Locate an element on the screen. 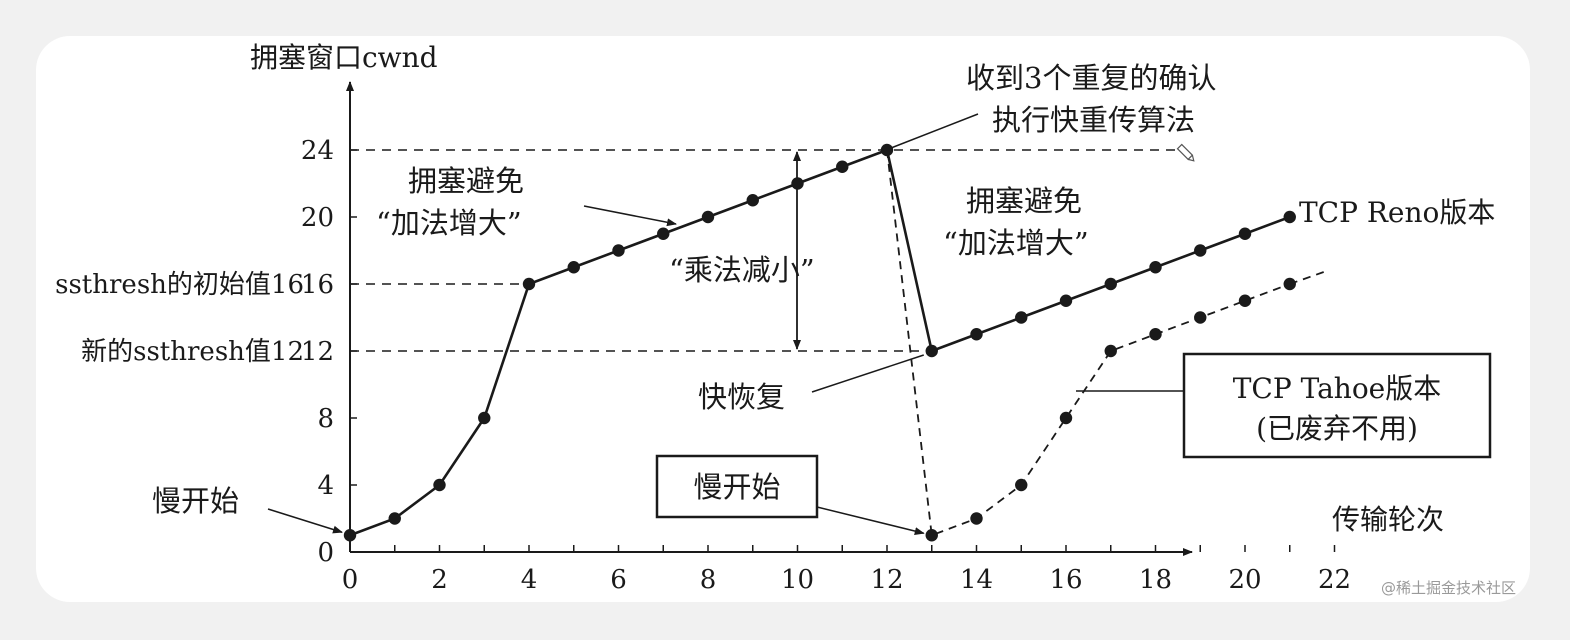 The width and height of the screenshot is (1570, 640). x-tick-label: 6 is located at coordinates (618, 580).